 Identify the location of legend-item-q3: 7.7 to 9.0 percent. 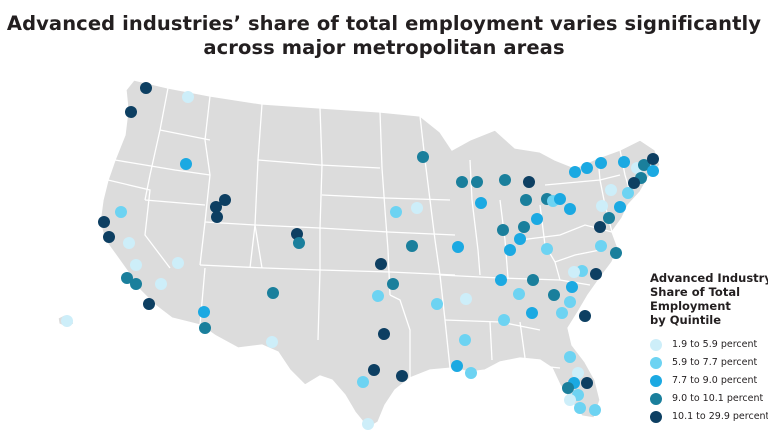
(709, 382).